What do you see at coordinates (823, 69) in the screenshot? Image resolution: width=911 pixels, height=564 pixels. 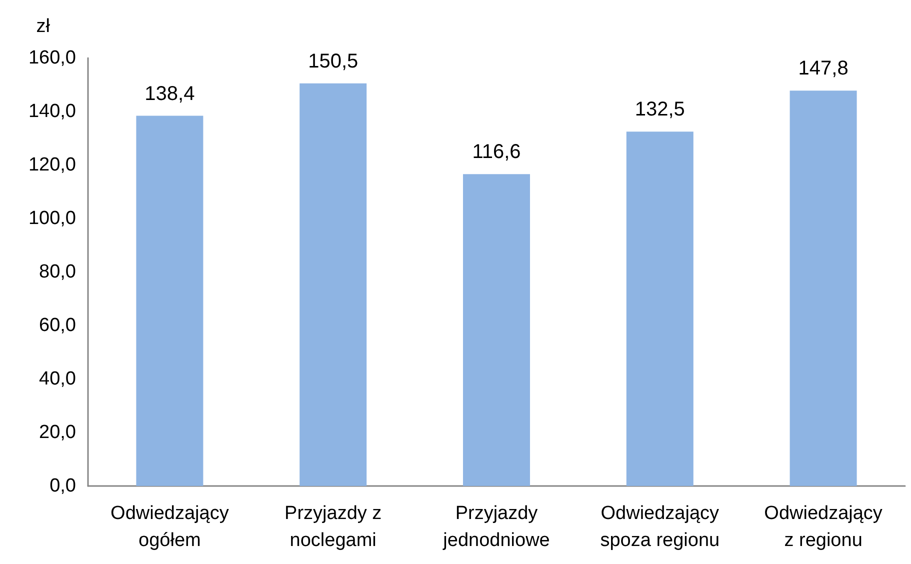 I see `data-label: 147,8` at bounding box center [823, 69].